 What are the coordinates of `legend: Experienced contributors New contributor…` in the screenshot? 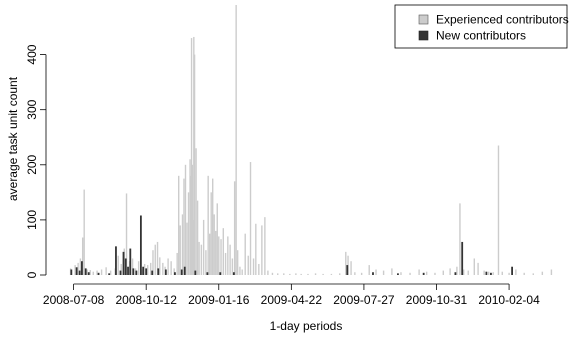 It's located at (481, 26).